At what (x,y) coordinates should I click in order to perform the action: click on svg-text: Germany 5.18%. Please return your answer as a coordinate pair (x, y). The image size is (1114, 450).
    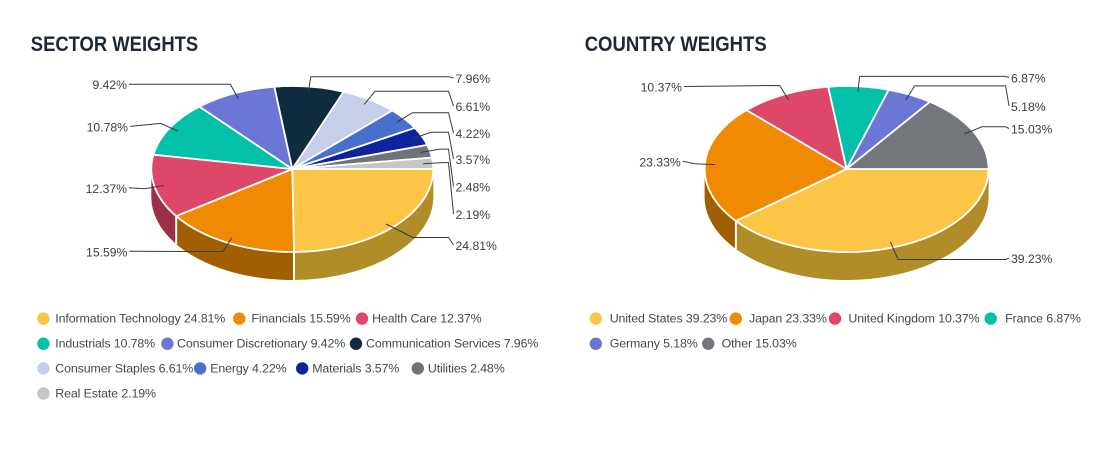
    Looking at the image, I should click on (654, 344).